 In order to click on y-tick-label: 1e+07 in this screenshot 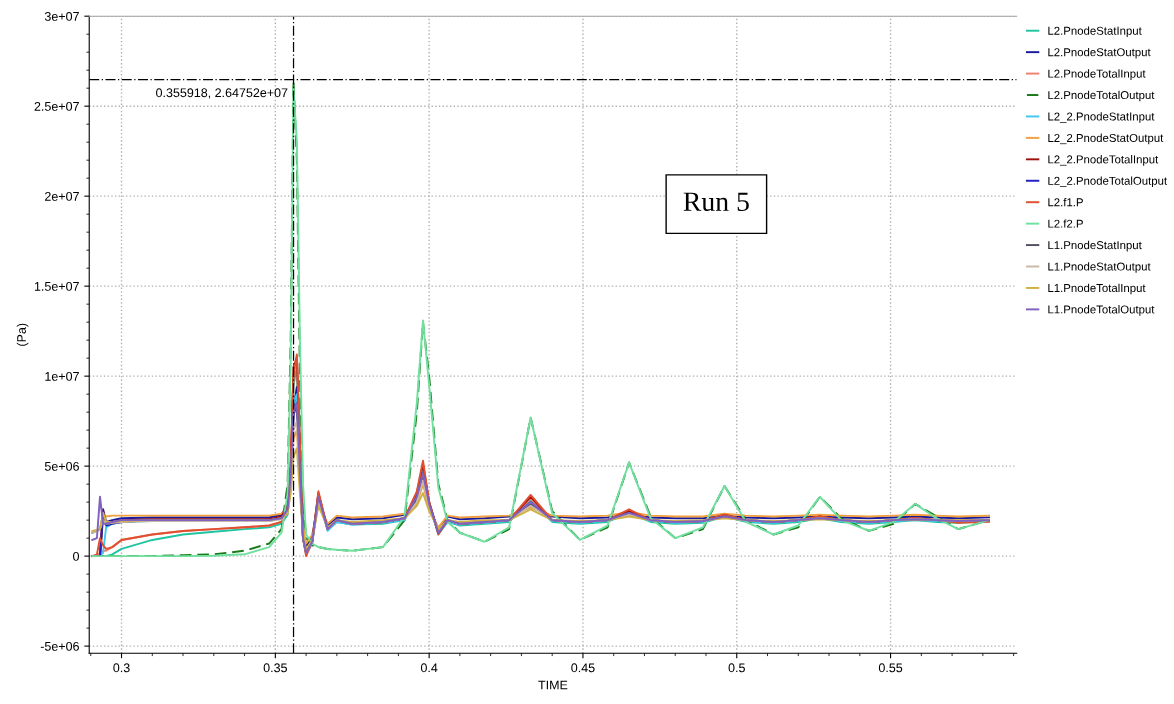, I will do `click(62, 376)`.